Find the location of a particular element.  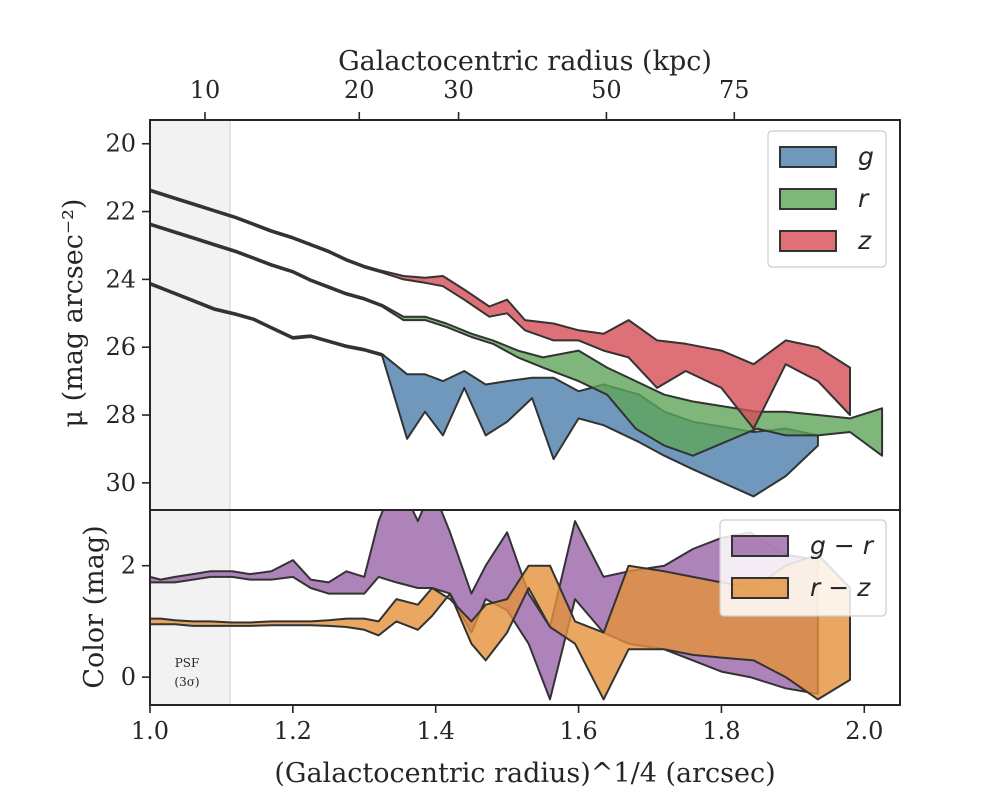

psf-shaded-region is located at coordinates (190, 412).